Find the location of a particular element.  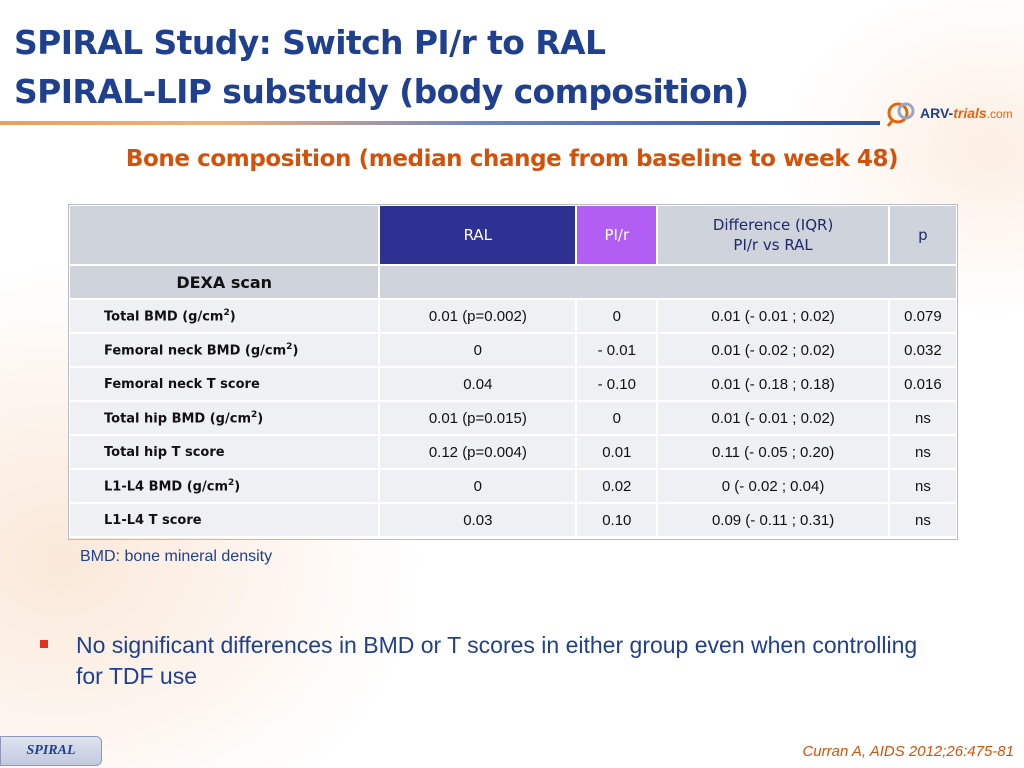

logo-com: .com is located at coordinates (999, 114).